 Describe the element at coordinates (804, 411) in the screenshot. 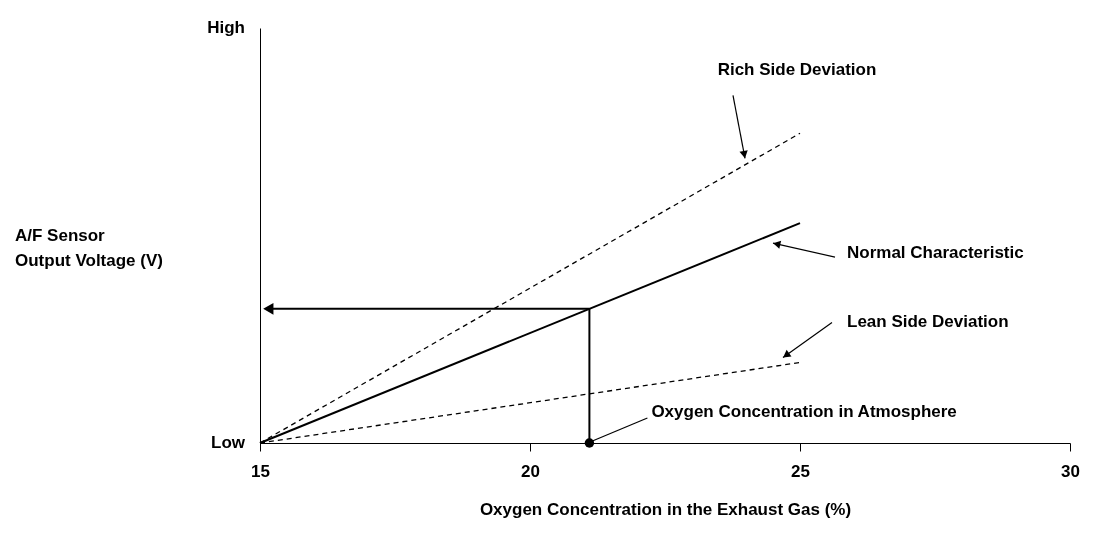

I see `annotation: Oxygen Concentration in Atmosphere` at that location.